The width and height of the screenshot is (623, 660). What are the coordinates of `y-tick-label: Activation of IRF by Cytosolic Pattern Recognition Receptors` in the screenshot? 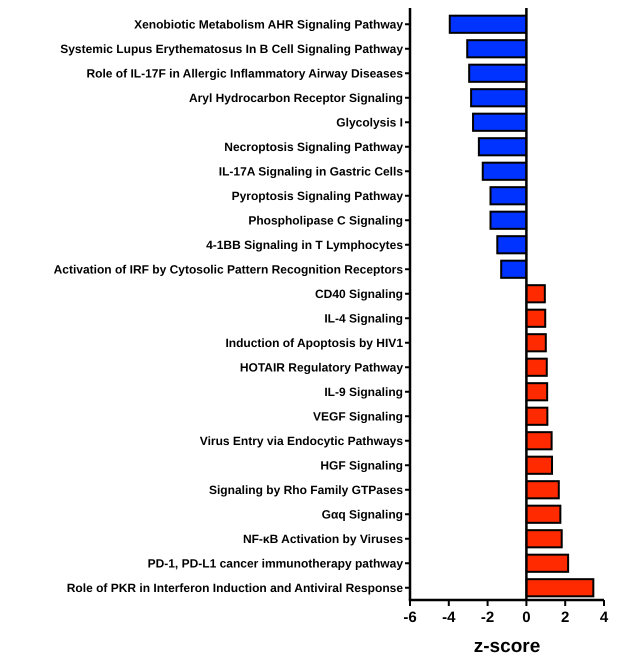 It's located at (229, 269).